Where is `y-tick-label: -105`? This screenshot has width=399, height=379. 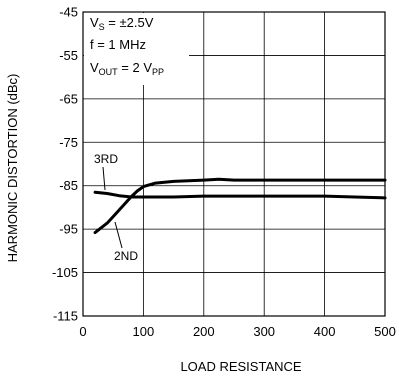
y-tick-label: -105 is located at coordinates (65, 272).